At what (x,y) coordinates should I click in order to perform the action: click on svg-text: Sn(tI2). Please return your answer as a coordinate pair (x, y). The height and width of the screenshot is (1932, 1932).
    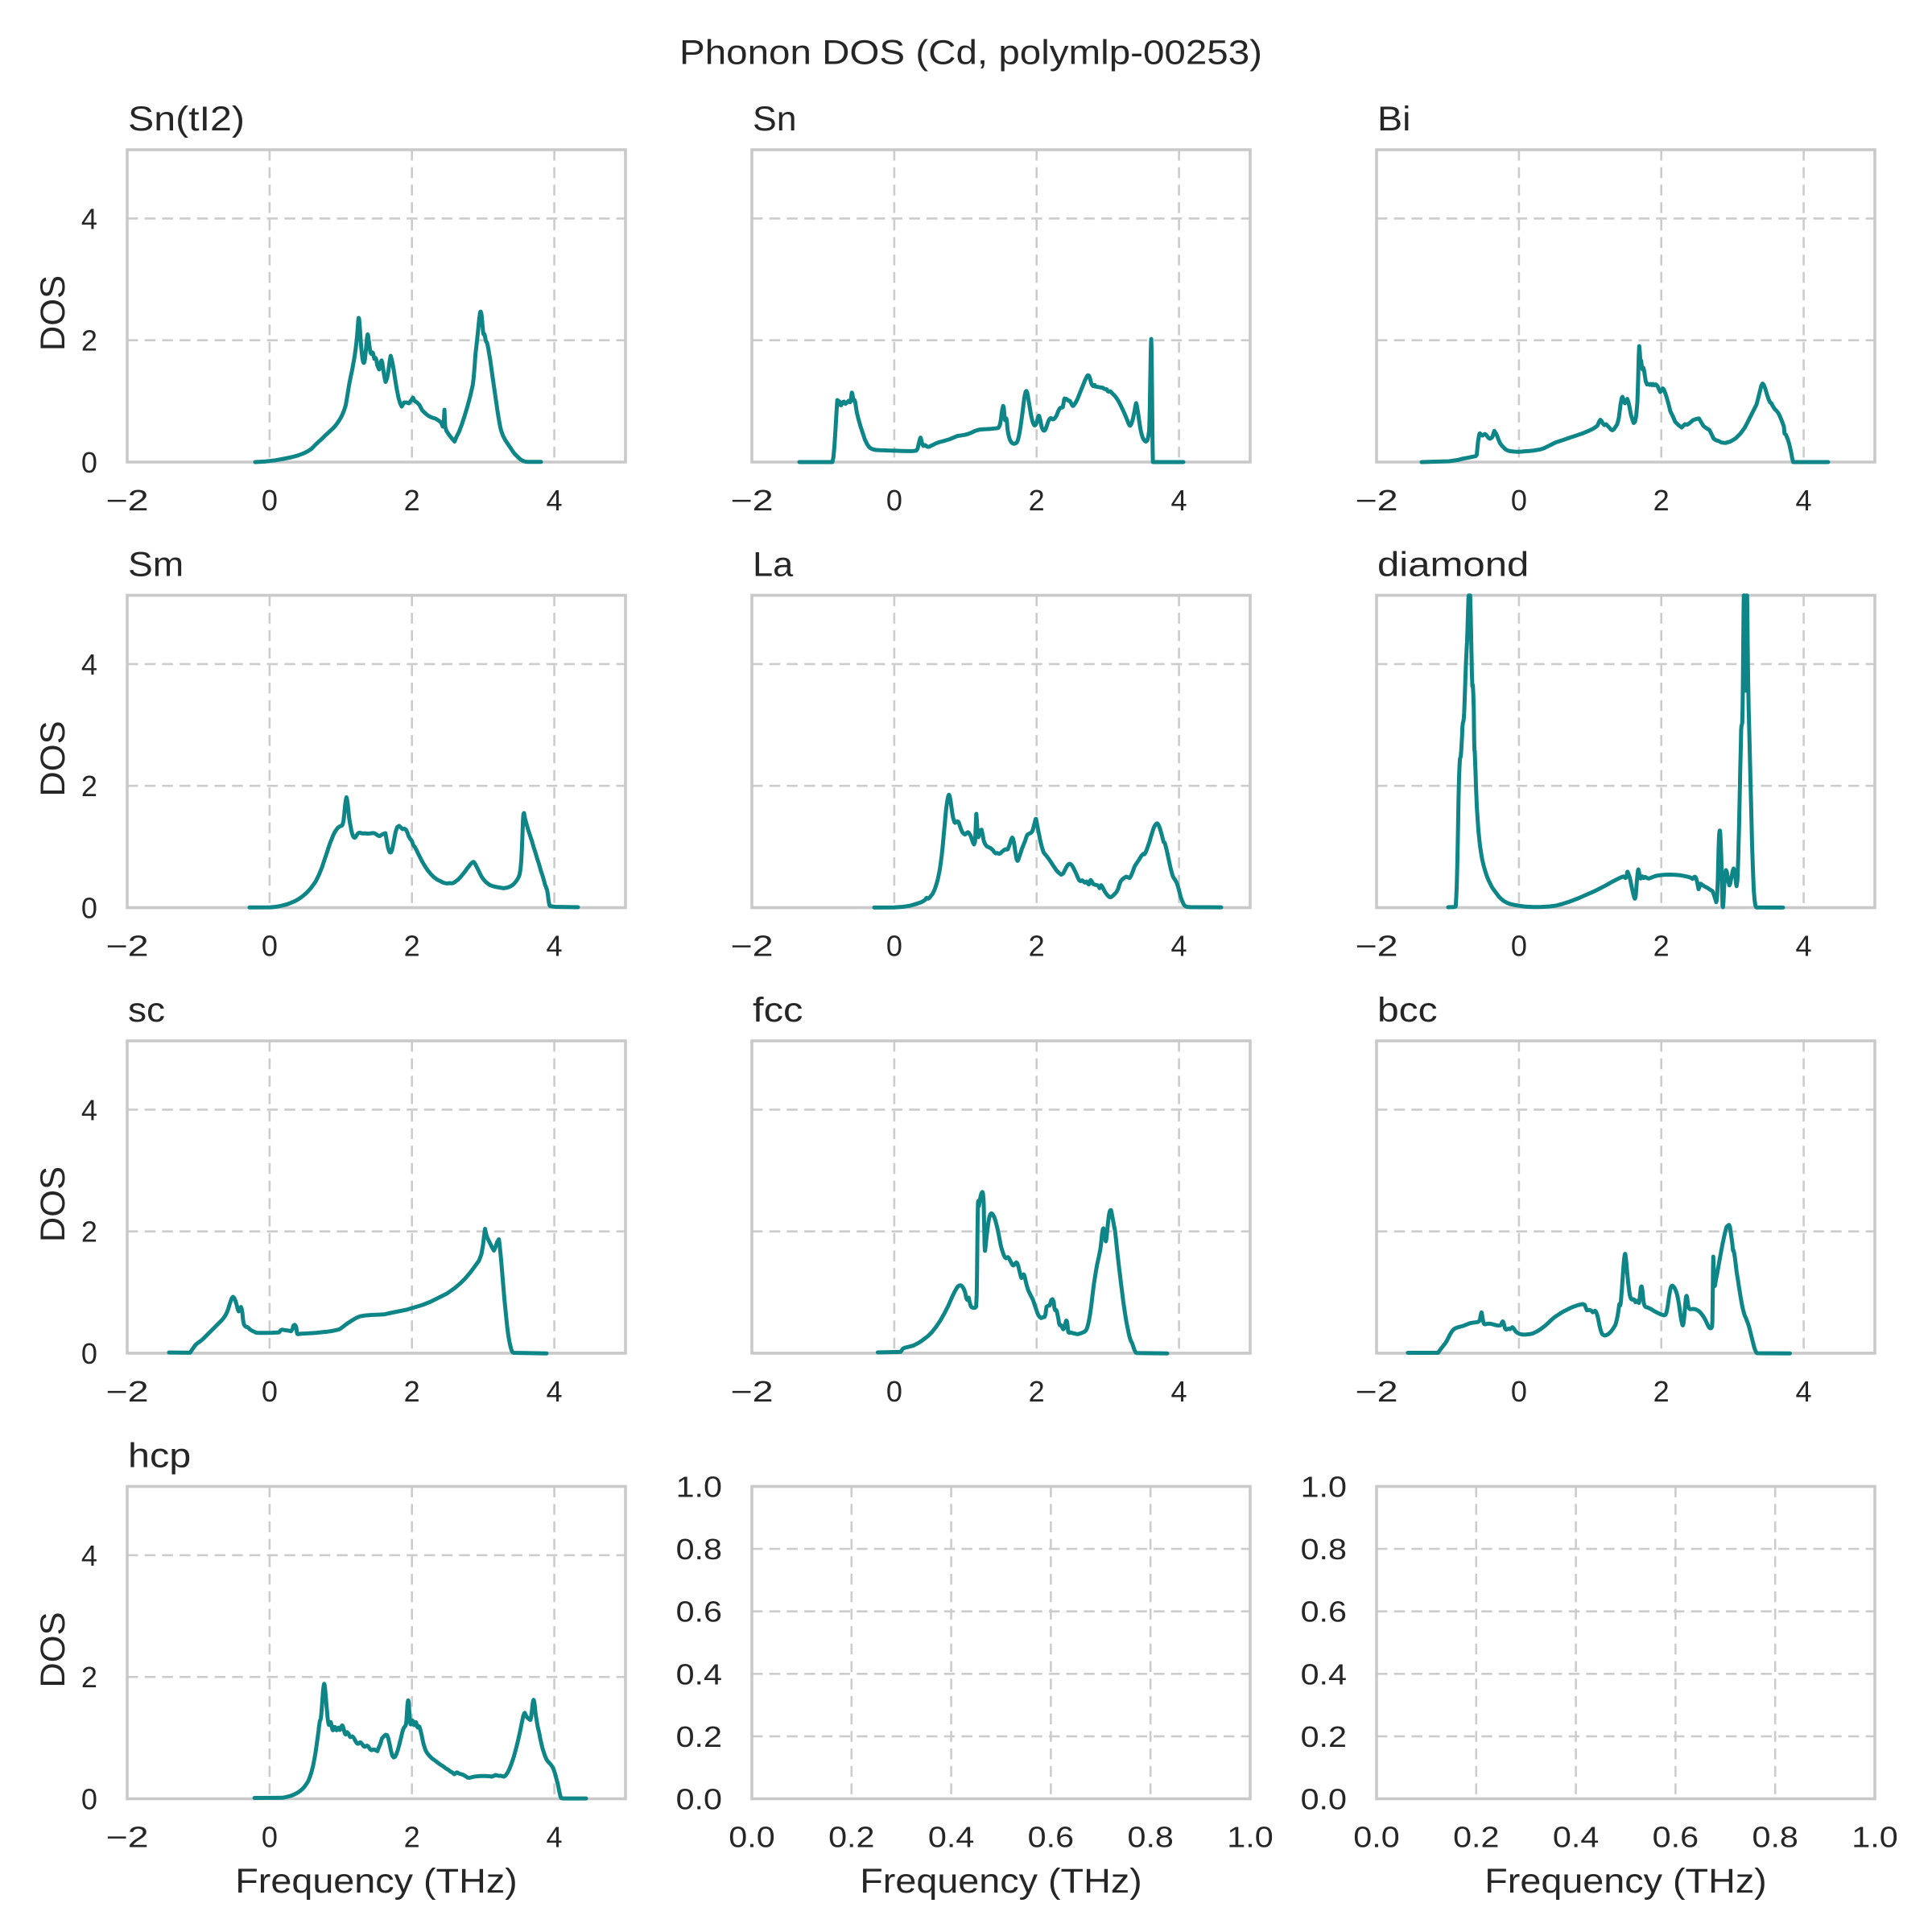
    Looking at the image, I should click on (186, 119).